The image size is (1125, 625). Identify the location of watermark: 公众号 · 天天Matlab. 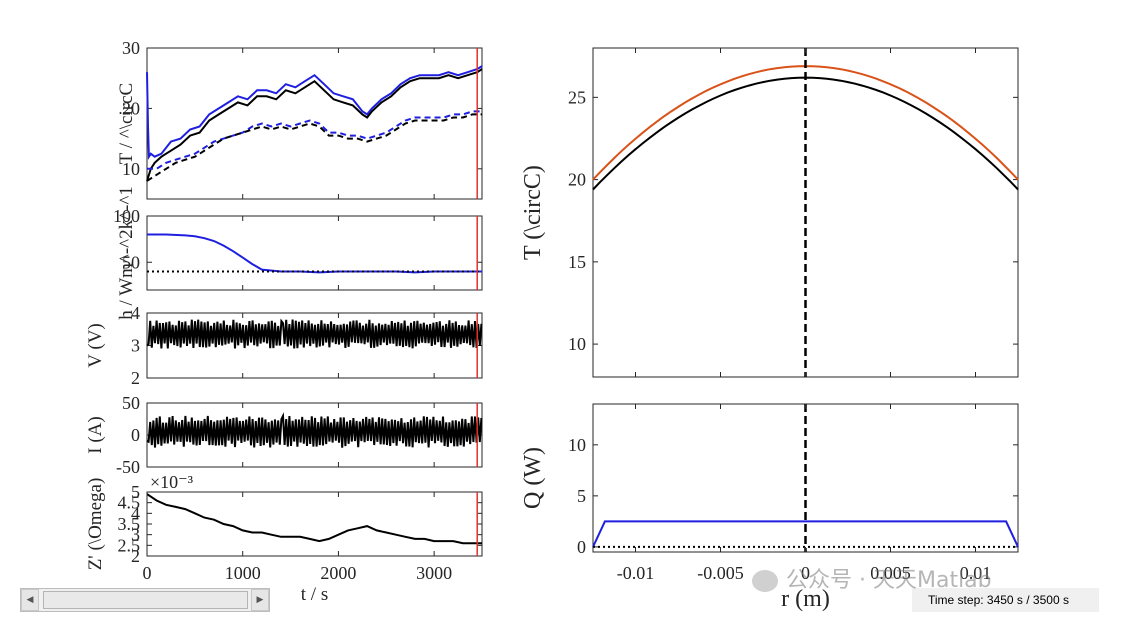
(872, 578).